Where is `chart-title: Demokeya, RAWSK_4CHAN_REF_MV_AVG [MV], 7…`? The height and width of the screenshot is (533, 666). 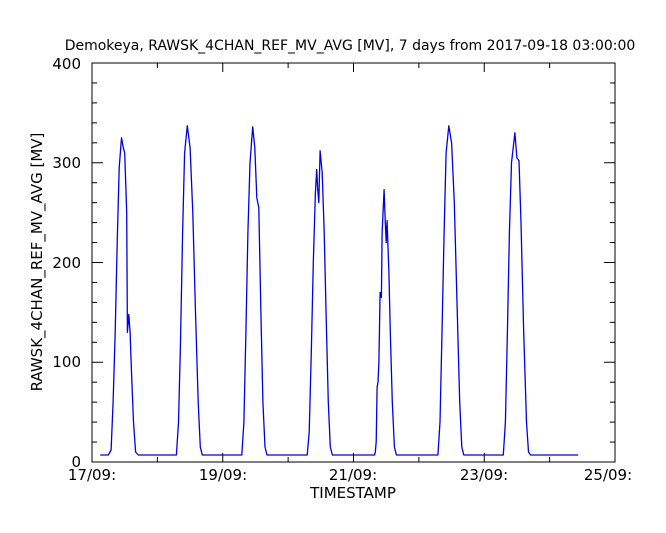 chart-title: Demokeya, RAWSK_4CHAN_REF_MV_AVG [MV], 7… is located at coordinates (350, 46).